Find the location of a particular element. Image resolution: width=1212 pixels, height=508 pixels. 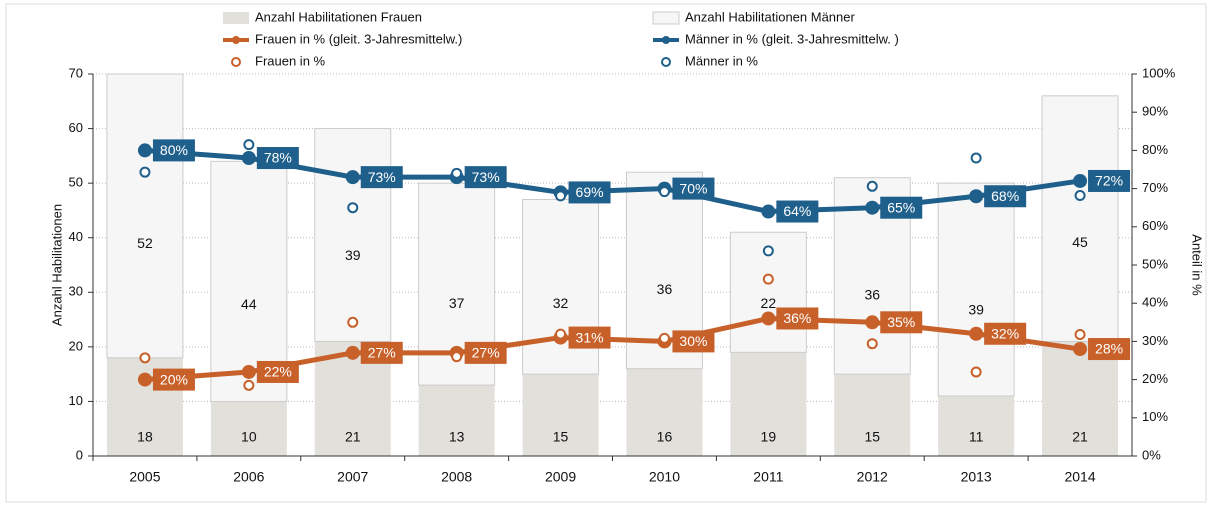

y-tick-label: 0 is located at coordinates (79, 454).